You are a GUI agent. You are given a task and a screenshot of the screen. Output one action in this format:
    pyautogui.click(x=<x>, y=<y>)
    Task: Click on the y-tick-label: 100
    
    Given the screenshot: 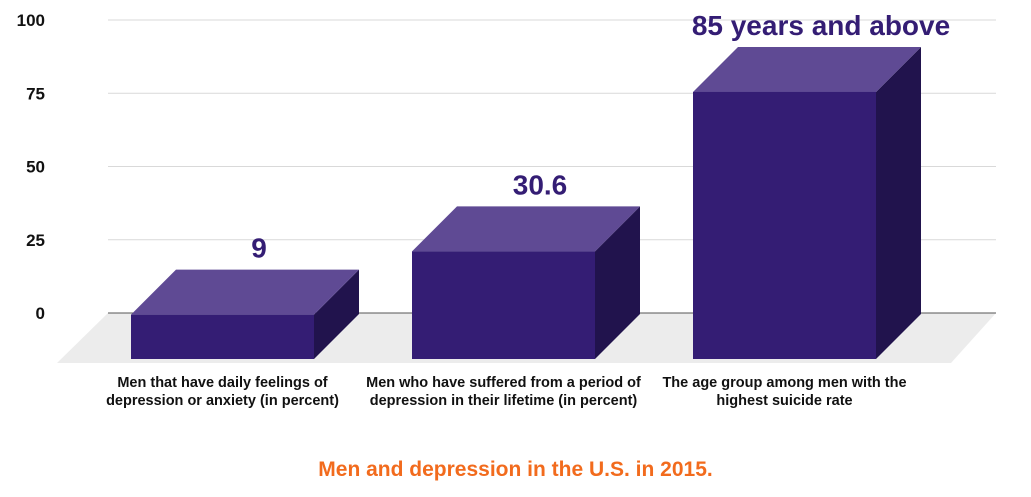 What is the action you would take?
    pyautogui.click(x=31, y=20)
    